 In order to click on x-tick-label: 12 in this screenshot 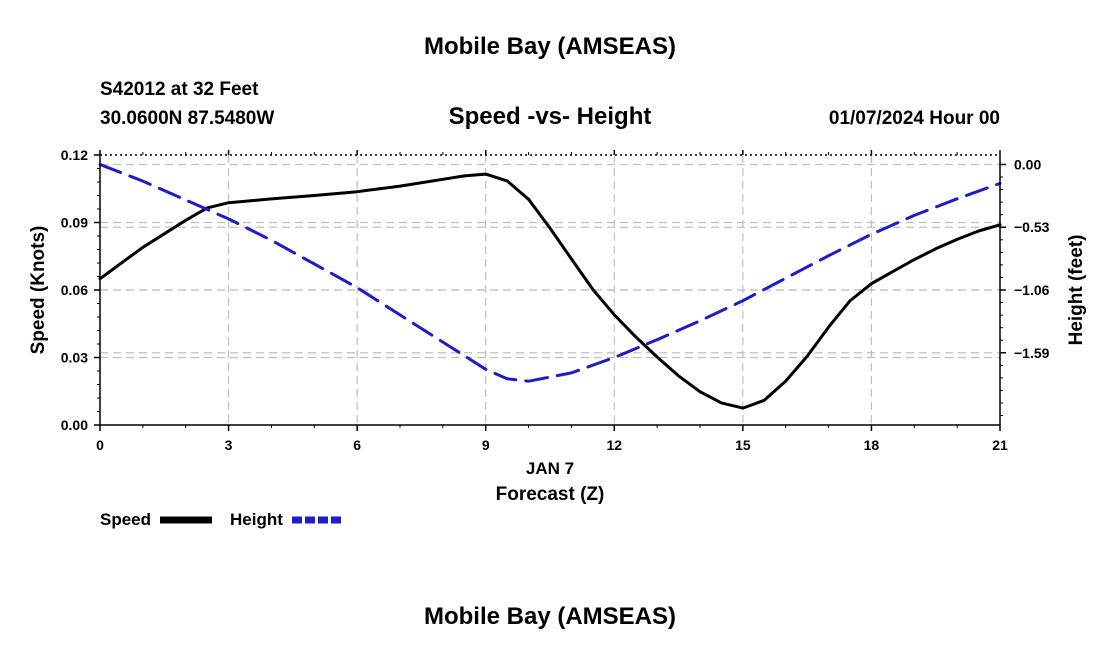, I will do `click(614, 445)`.